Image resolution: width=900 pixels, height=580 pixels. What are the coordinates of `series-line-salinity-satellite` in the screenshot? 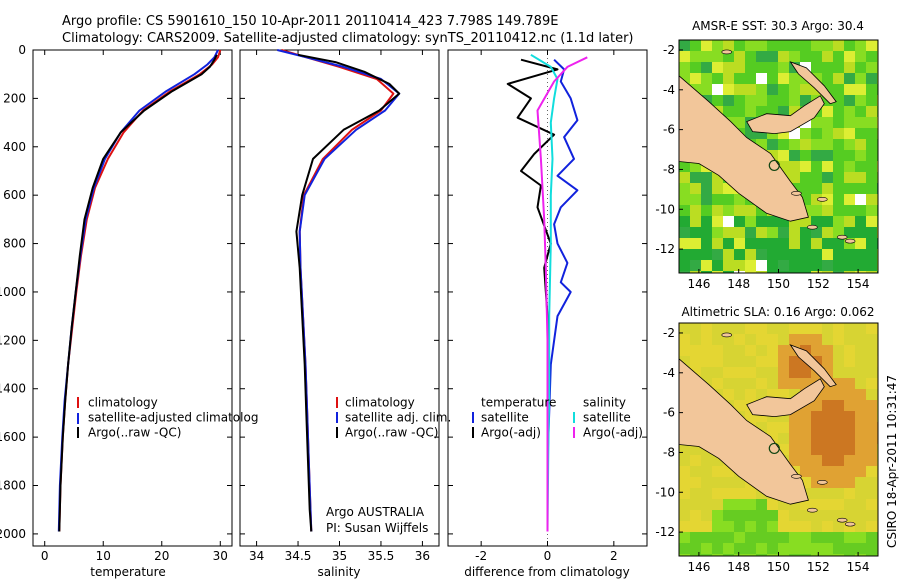 It's located at (544, 292).